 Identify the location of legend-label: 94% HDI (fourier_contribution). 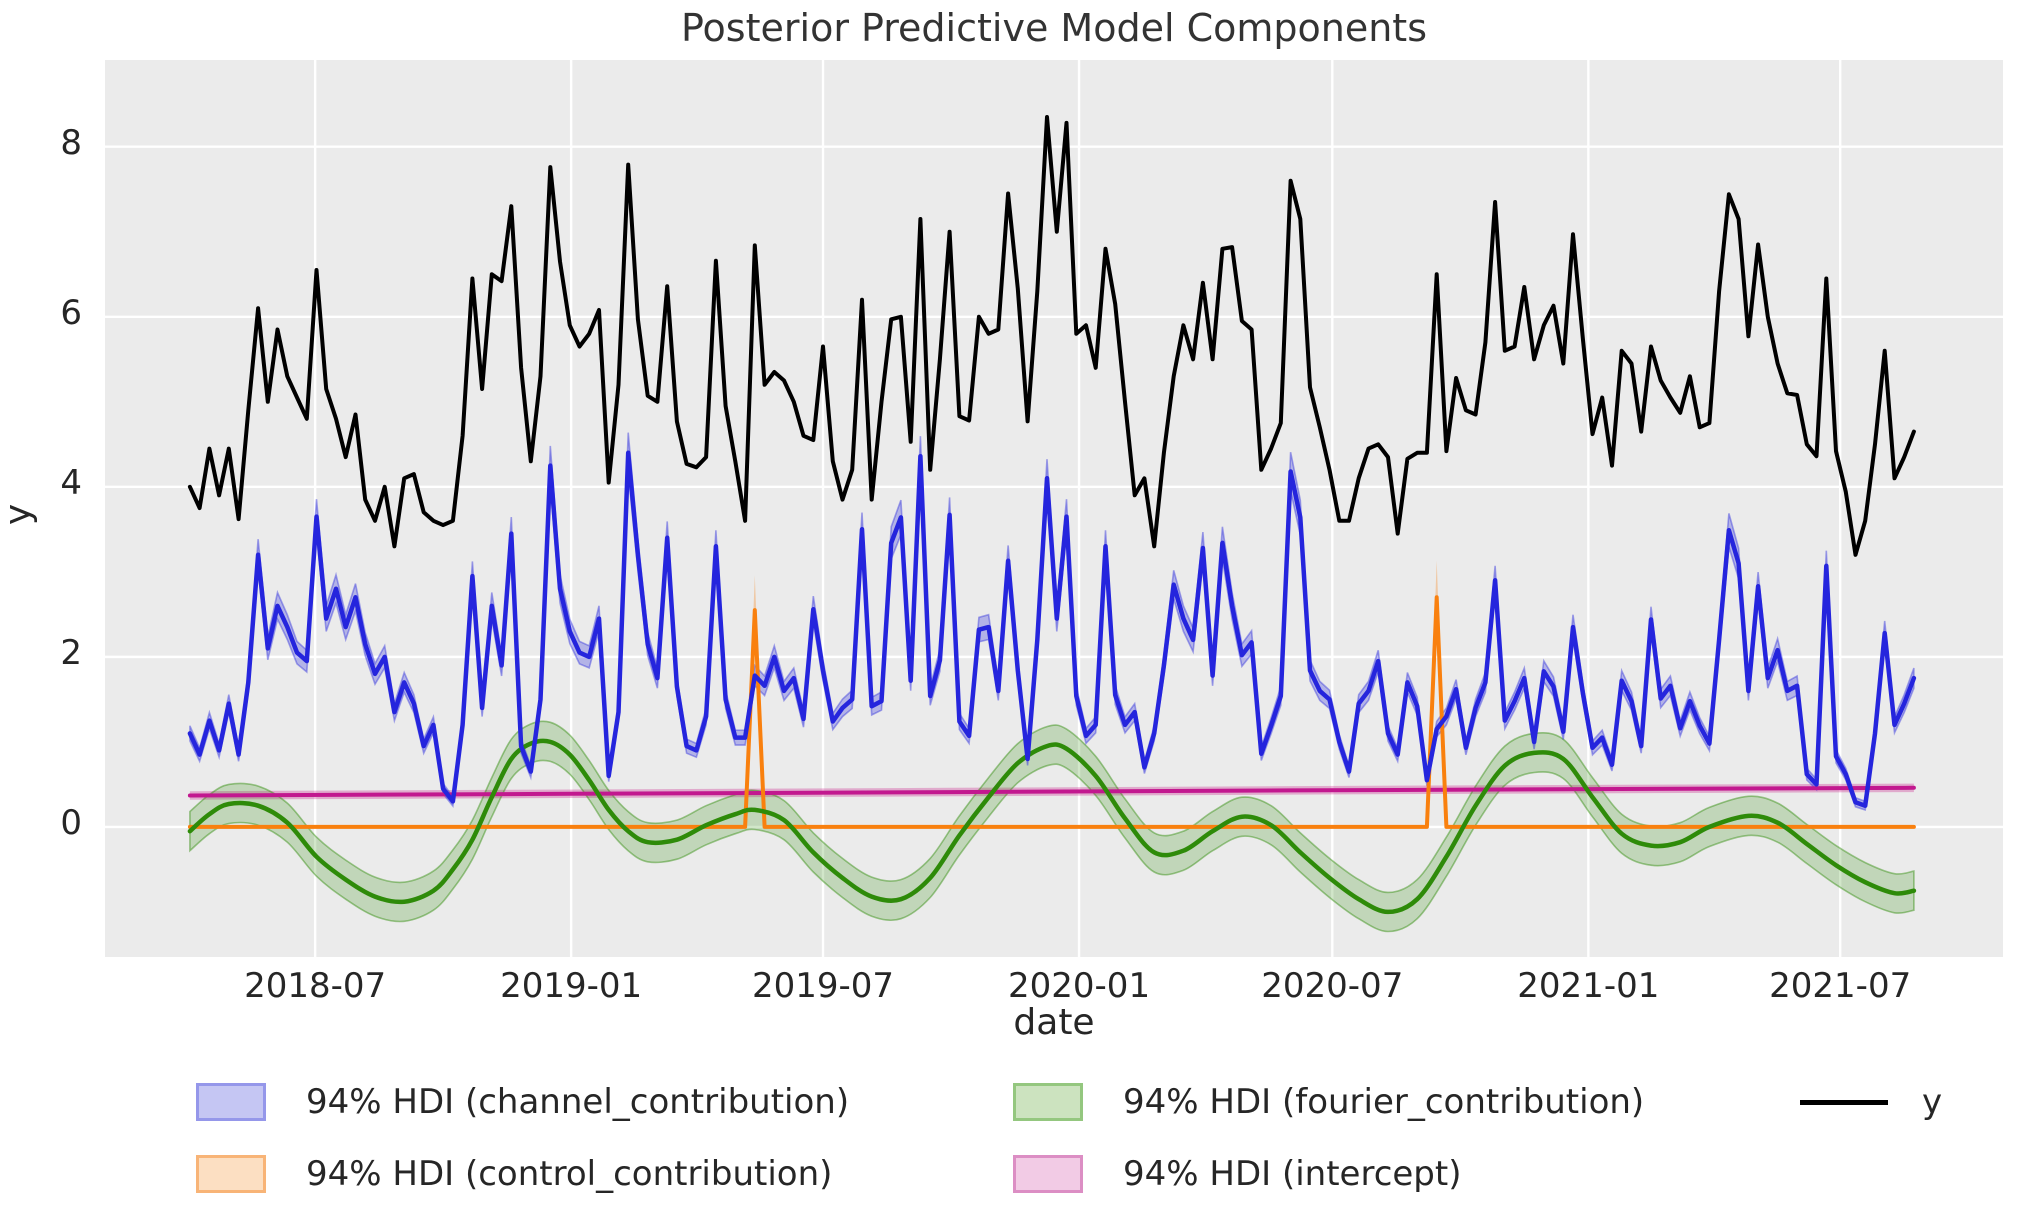
(1384, 1102).